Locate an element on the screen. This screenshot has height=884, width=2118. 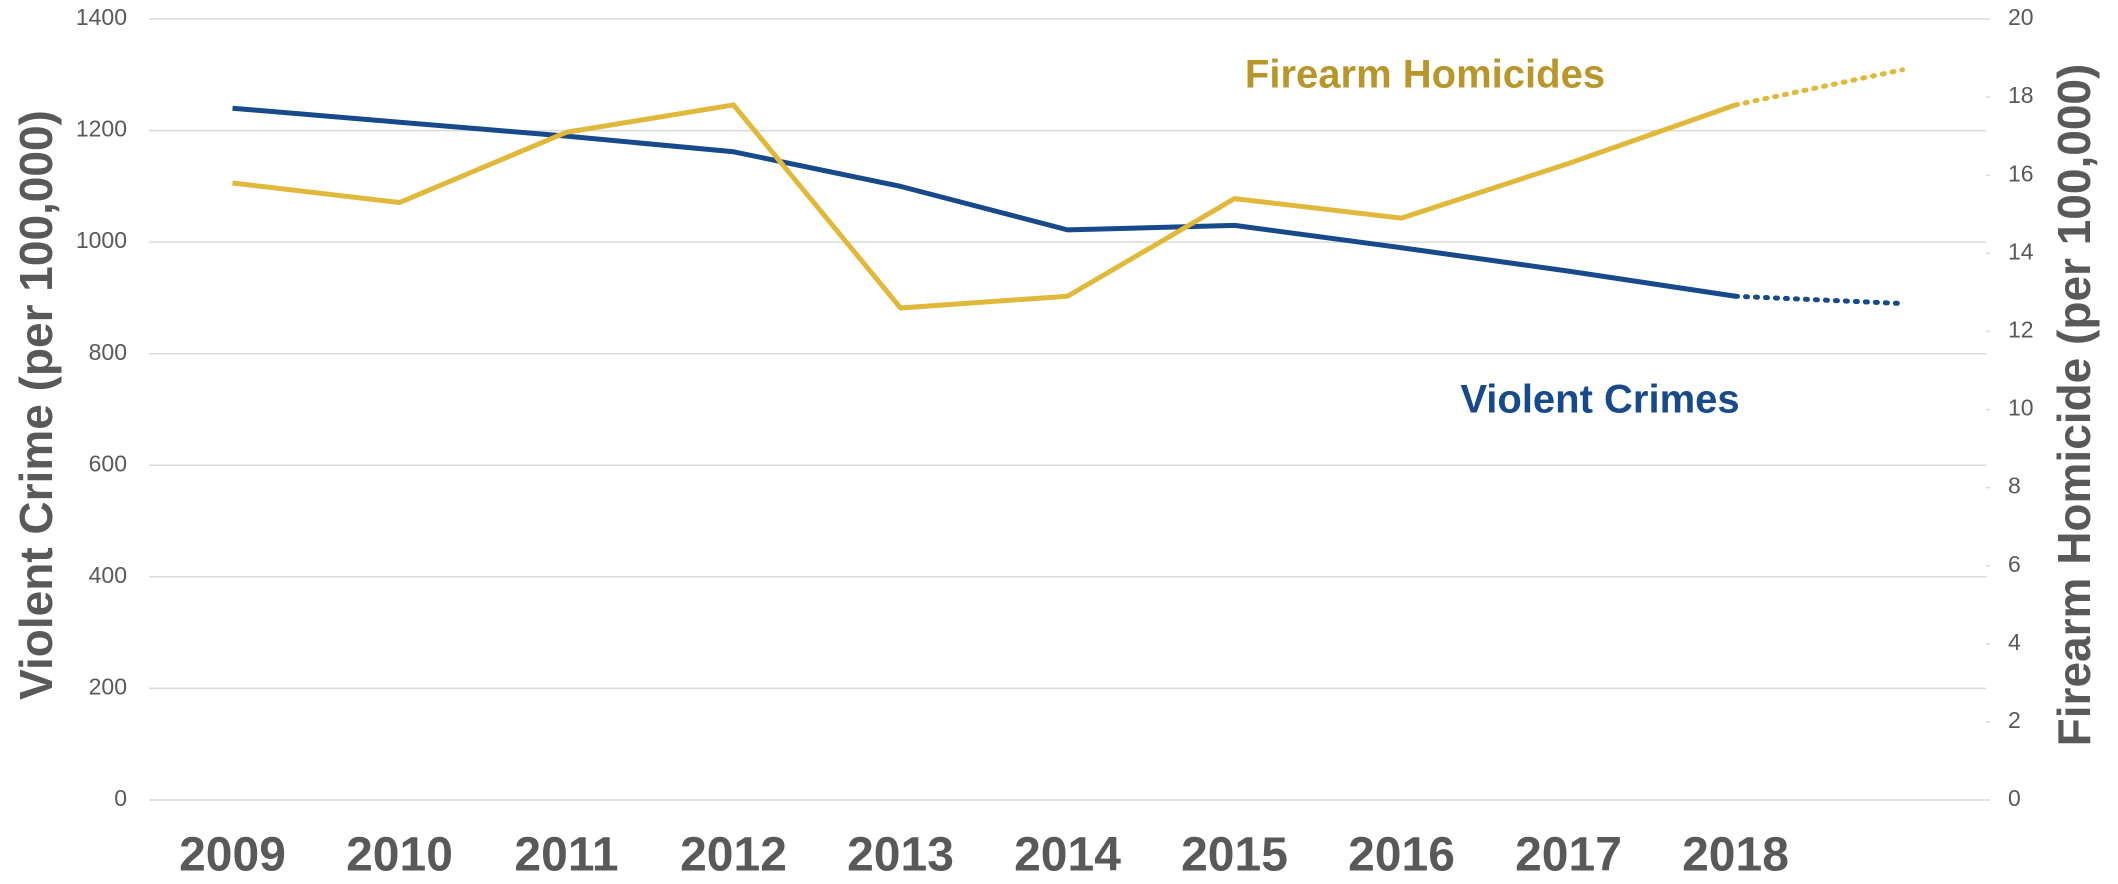
y2-tick-label: 2 is located at coordinates (2014, 720).